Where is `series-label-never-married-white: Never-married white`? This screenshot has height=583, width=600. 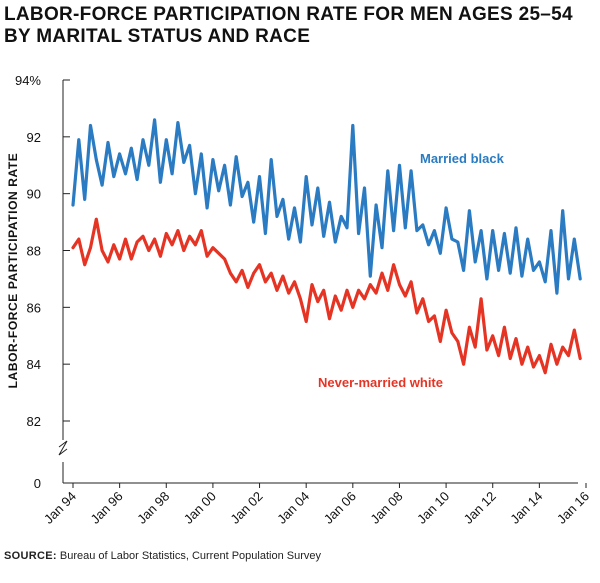
series-label-never-married-white: Never-married white is located at coordinates (380, 382).